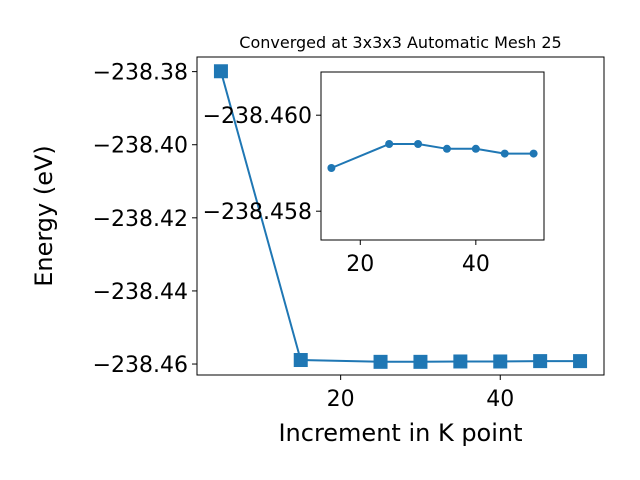  Describe the element at coordinates (257, 116) in the screenshot. I see `inset-y-tick-label: −238.460` at that location.